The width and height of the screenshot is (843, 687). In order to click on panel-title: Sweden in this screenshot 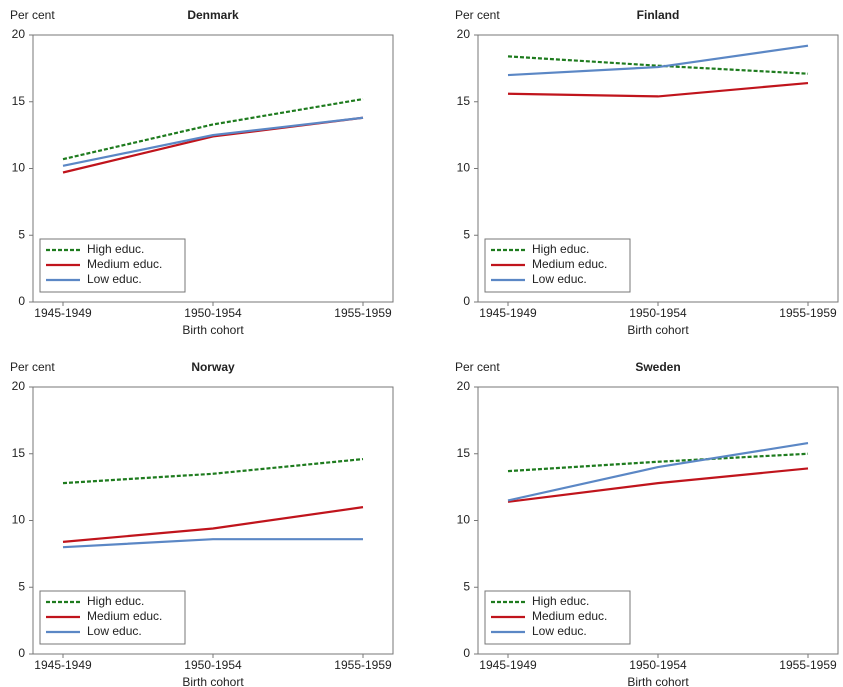, I will do `click(657, 367)`.